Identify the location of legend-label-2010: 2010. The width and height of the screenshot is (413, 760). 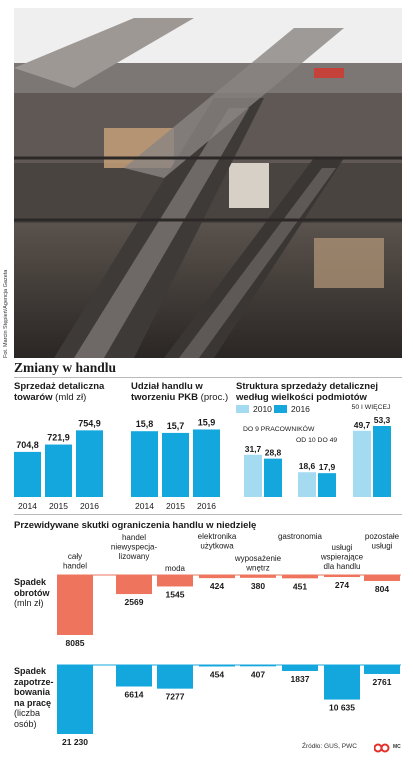
(262, 409).